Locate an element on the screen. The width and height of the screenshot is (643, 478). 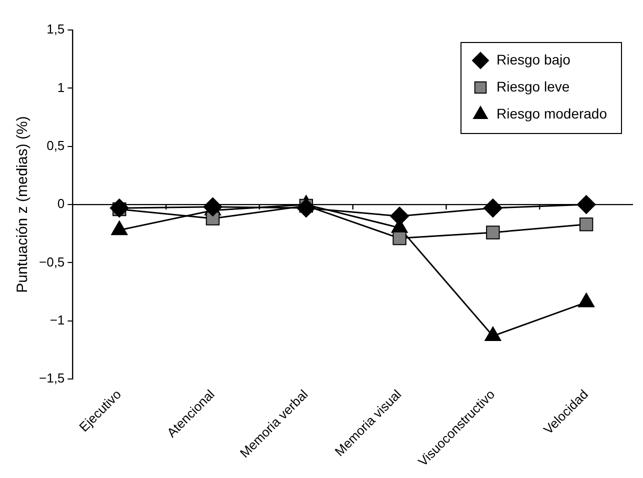
legend-label: Riesgo moderado is located at coordinates (552, 113).